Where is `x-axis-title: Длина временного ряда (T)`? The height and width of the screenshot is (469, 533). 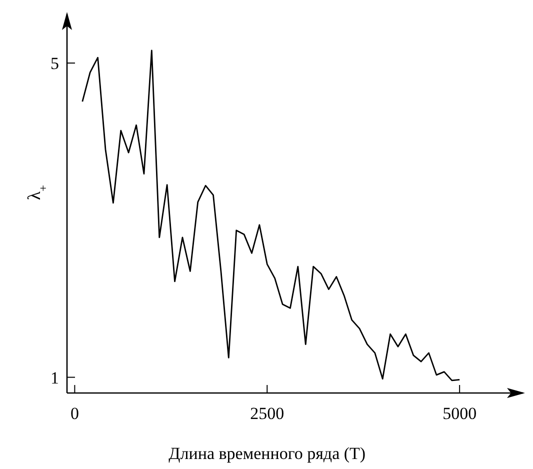 x-axis-title: Длина временного ряда (T) is located at coordinates (267, 453).